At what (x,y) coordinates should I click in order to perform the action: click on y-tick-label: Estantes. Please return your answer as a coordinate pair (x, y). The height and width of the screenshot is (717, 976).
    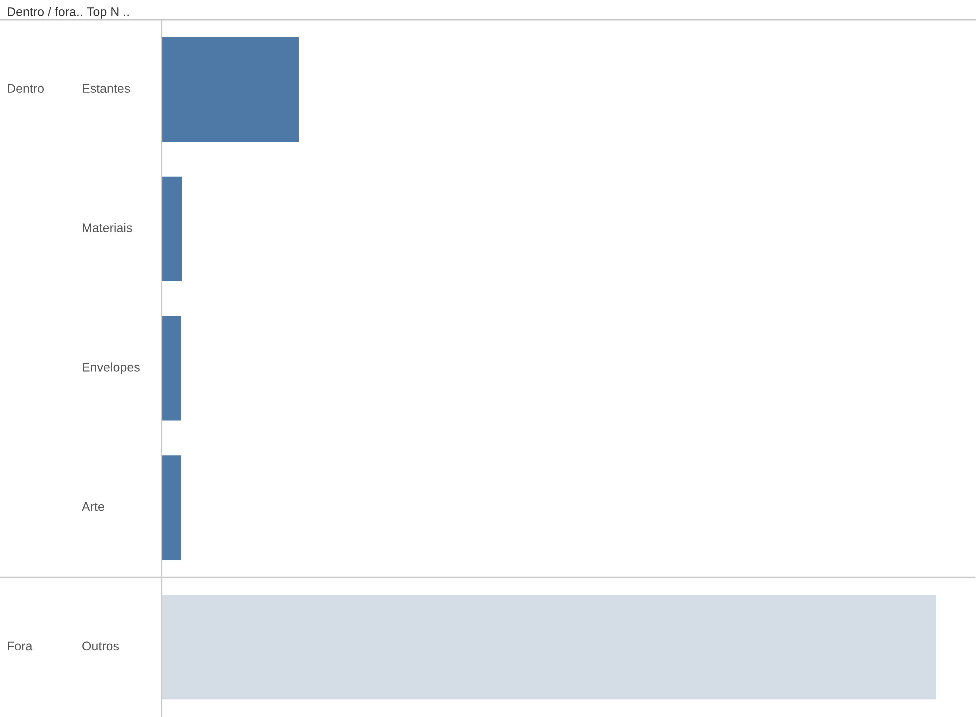
    Looking at the image, I should click on (106, 89).